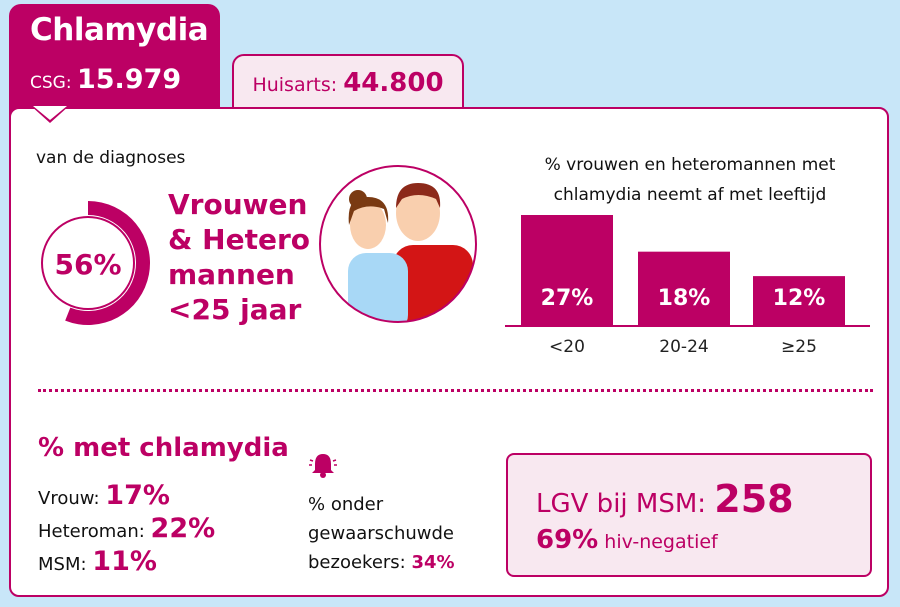 Image resolution: width=900 pixels, height=607 pixels. I want to click on lgv-label: LGV bij MSM:, so click(621, 504).